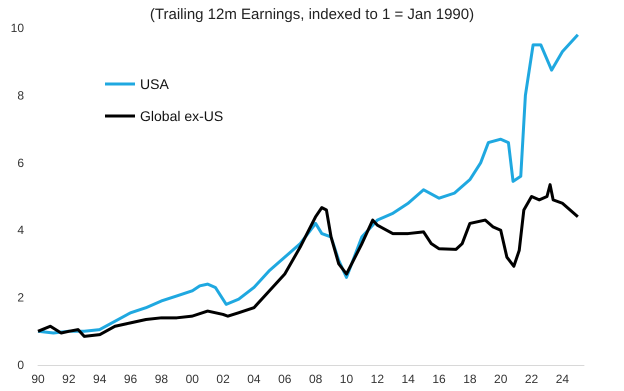 This screenshot has height=391, width=624. Describe the element at coordinates (155, 84) in the screenshot. I see `legend-label: USA` at that location.